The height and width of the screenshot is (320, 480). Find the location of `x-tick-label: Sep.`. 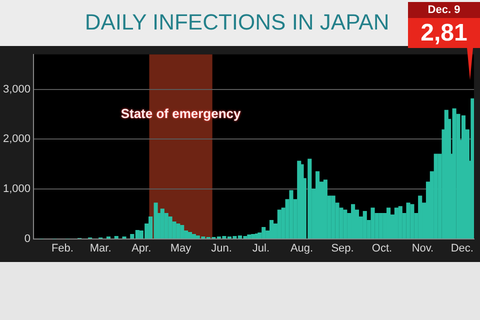

x-tick-label: Sep. is located at coordinates (342, 248).